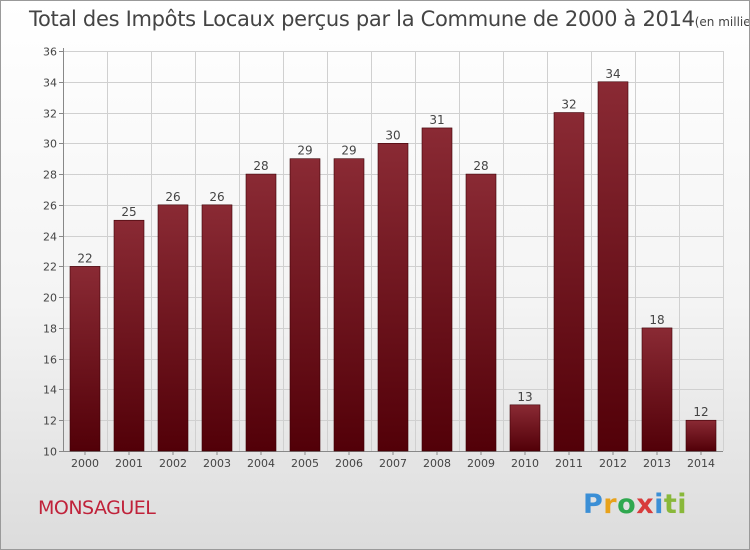  What do you see at coordinates (700, 412) in the screenshot?
I see `data-label: 12` at bounding box center [700, 412].